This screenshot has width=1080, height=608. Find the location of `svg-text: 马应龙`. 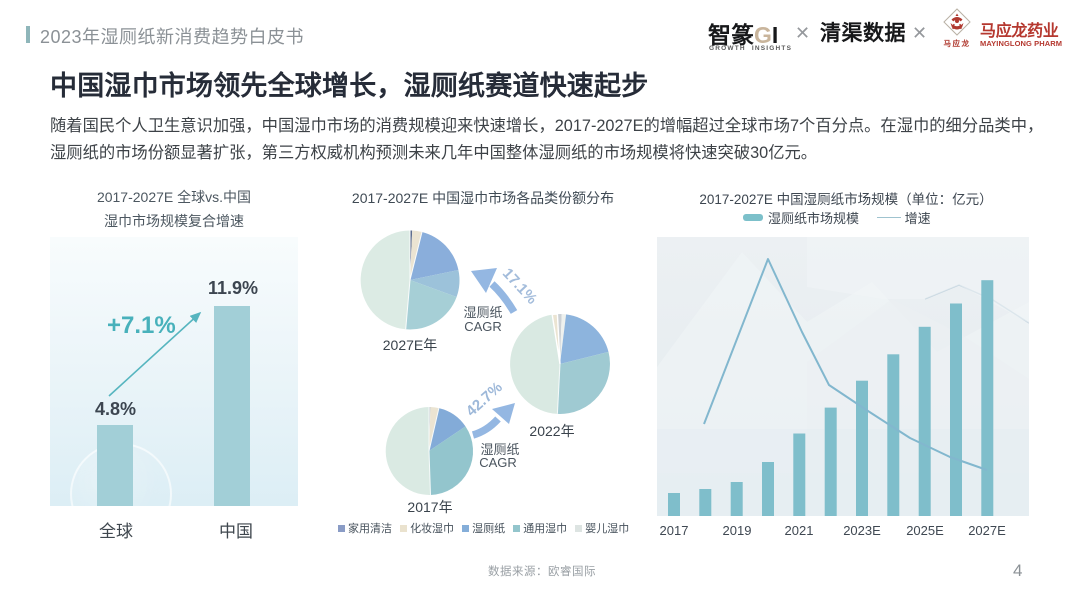

svg-text: 马应龙 is located at coordinates (957, 43).